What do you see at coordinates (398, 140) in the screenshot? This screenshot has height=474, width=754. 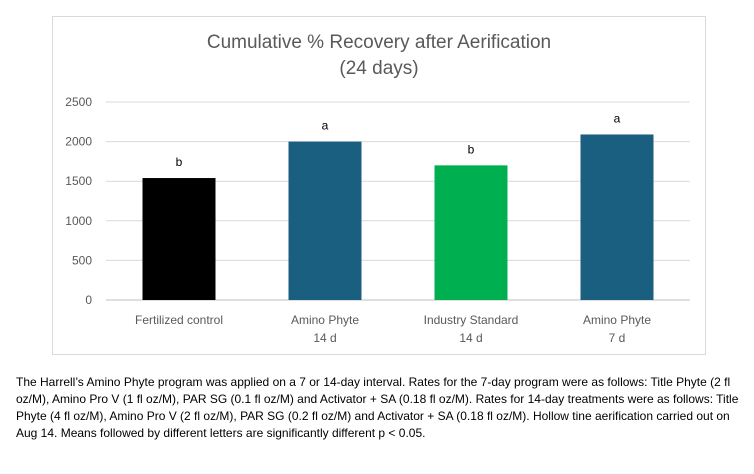 I see `significance-letters: b a b a` at bounding box center [398, 140].